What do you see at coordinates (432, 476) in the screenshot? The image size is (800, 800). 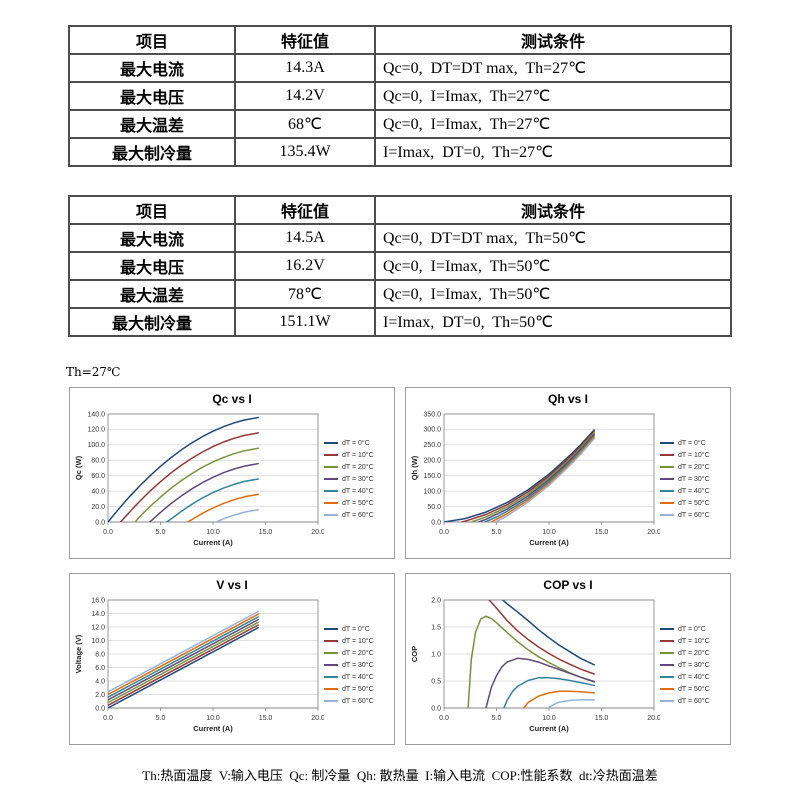 I see `svg-text: 150.0` at bounding box center [432, 476].